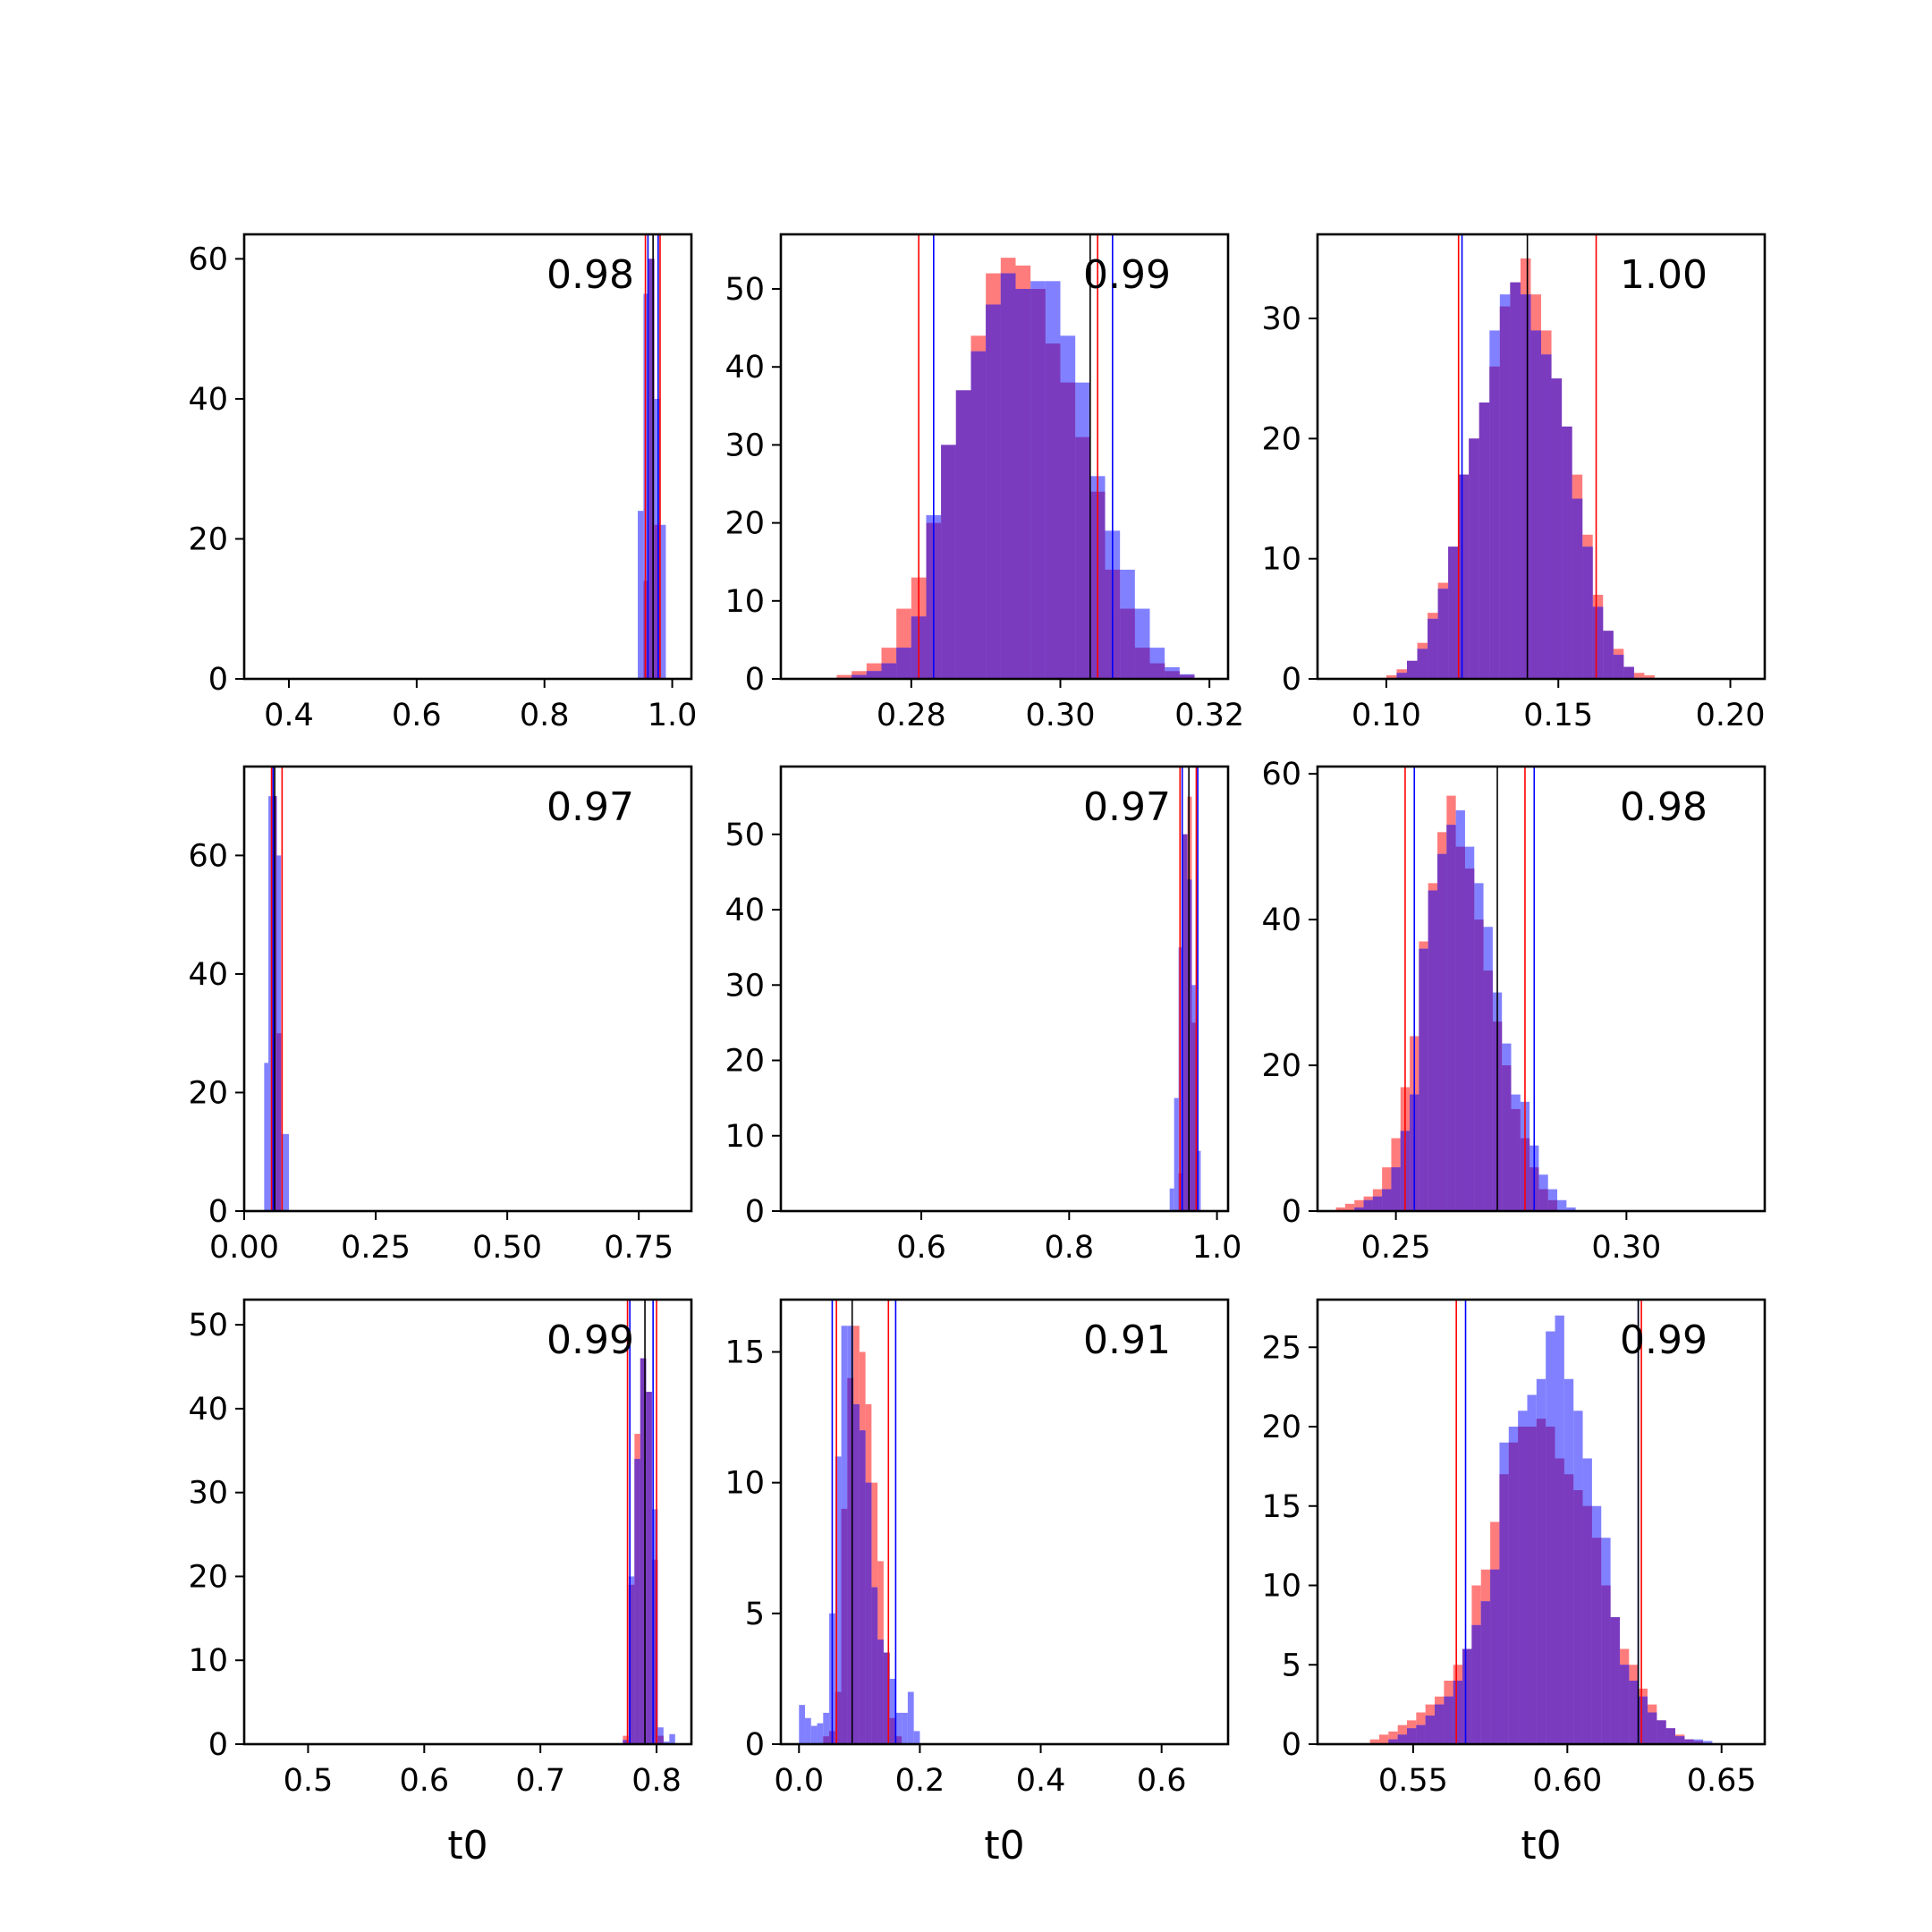 The image size is (1932, 1932). I want to click on x-tick-label: 0.30, so click(1626, 1248).